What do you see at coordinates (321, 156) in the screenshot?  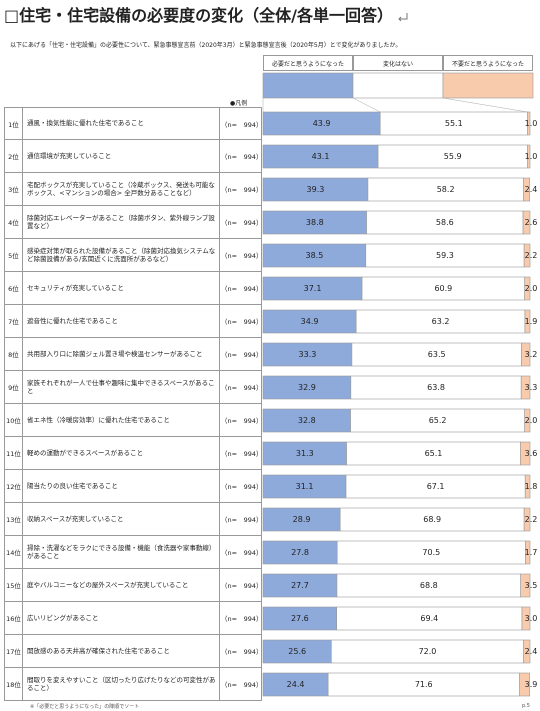 I see `value-label: 43.1` at bounding box center [321, 156].